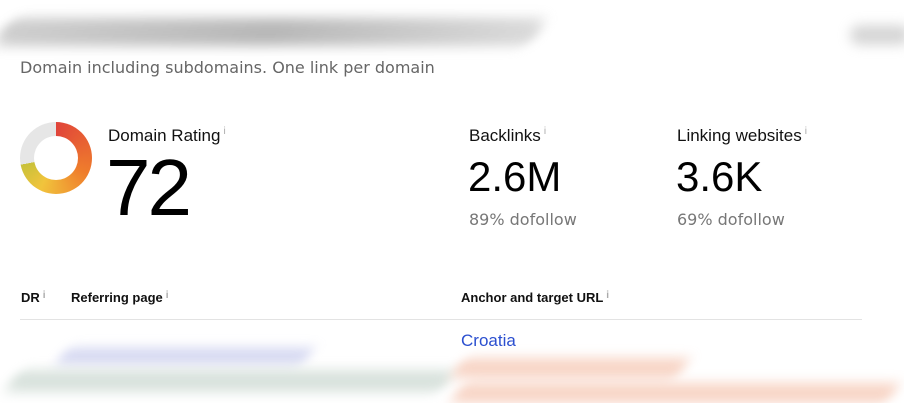 Image resolution: width=904 pixels, height=403 pixels. Describe the element at coordinates (274, 32) in the screenshot. I see `blurred-header` at that location.